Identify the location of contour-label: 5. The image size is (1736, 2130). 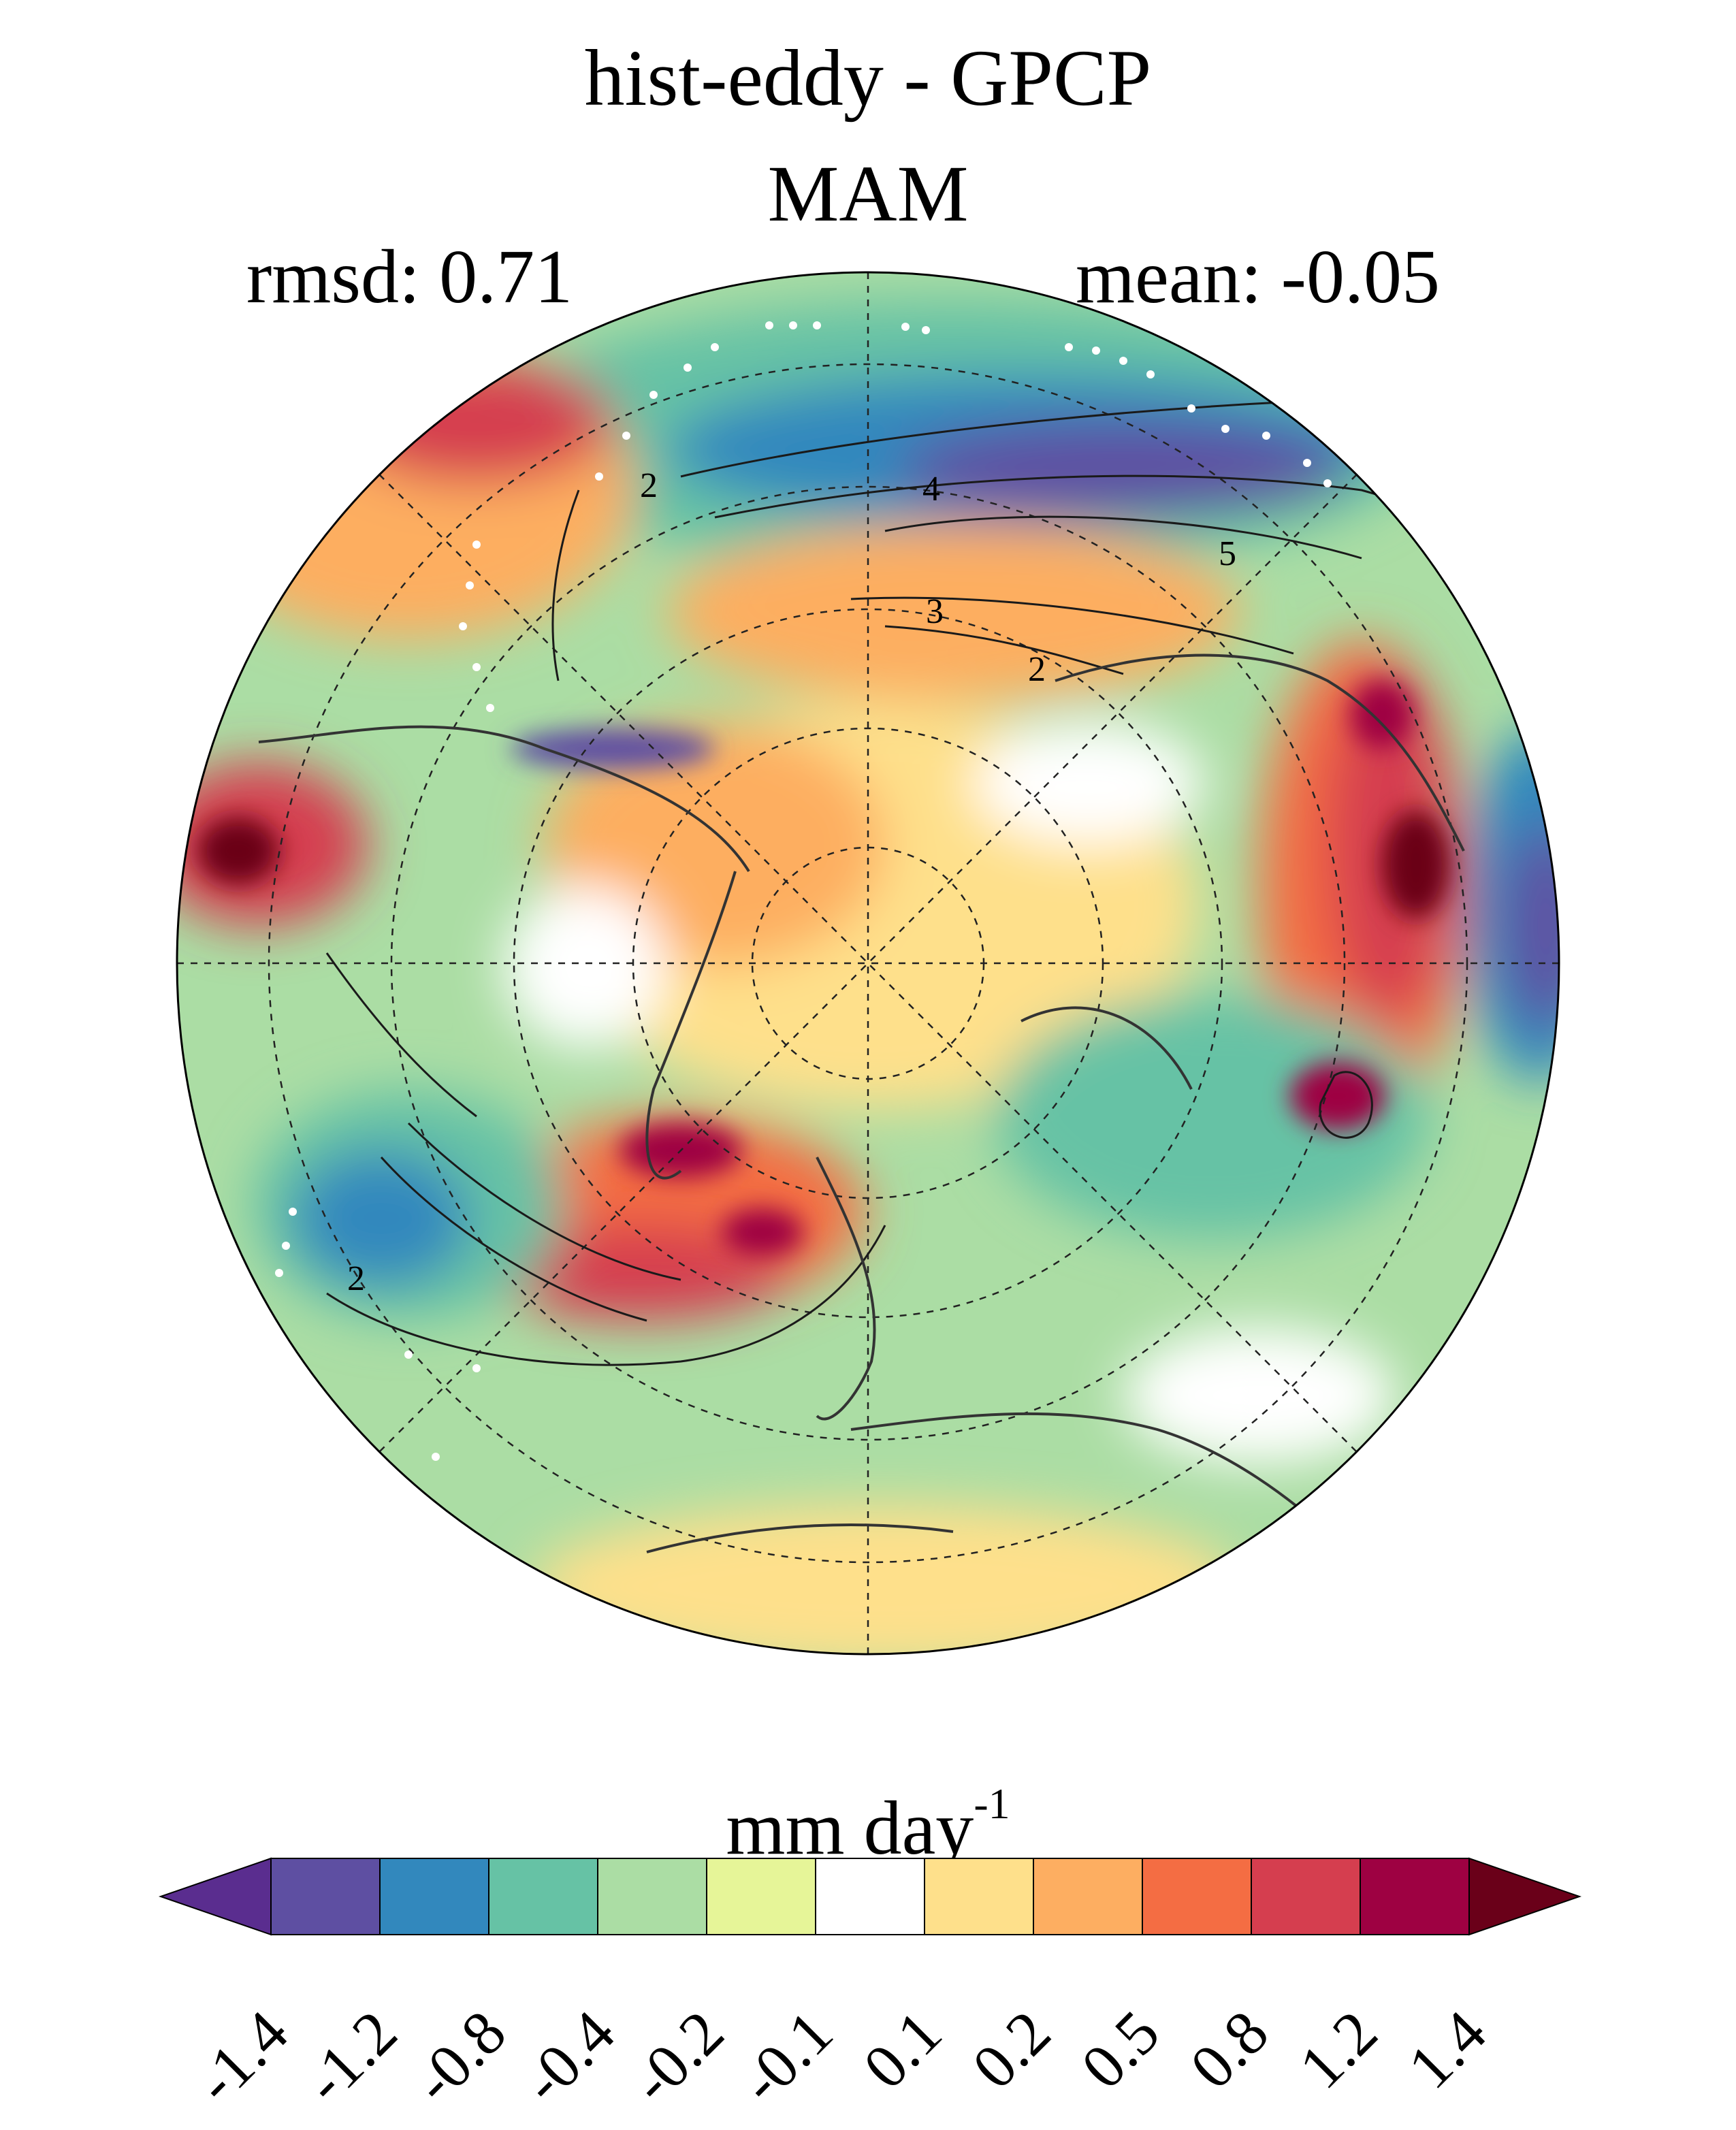
(1227, 553).